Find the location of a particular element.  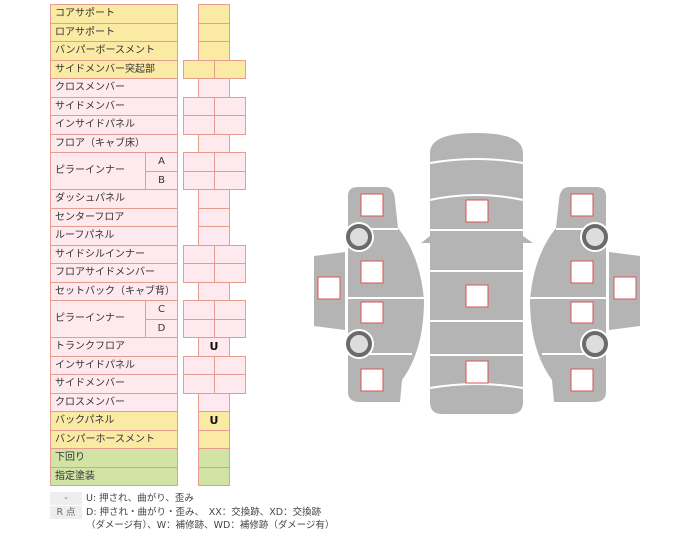

legend-row: - U: 押され、曲がり、歪み is located at coordinates (122, 498).